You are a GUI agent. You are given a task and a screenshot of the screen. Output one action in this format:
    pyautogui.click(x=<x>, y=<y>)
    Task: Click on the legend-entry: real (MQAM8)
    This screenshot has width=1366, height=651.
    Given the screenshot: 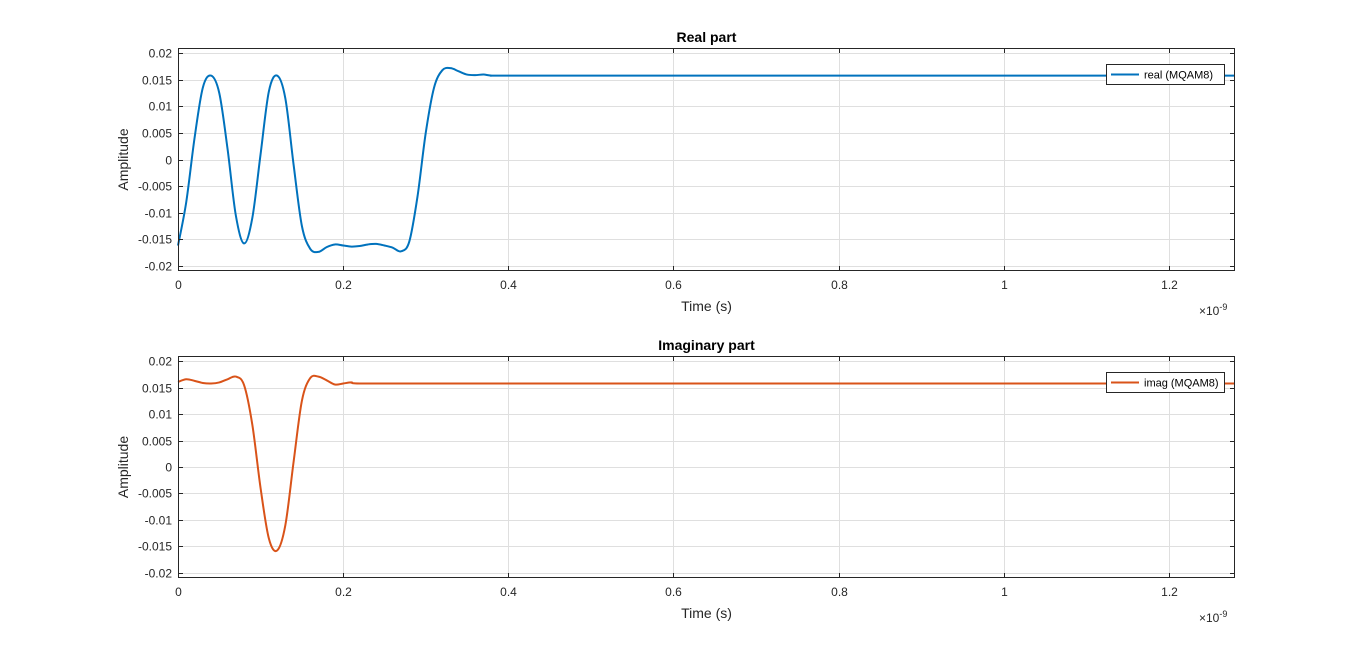 What is the action you would take?
    pyautogui.click(x=1178, y=76)
    